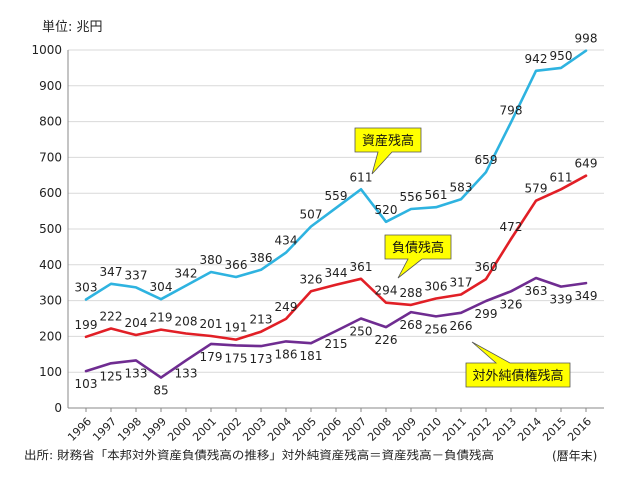 The height and width of the screenshot is (484, 640). What do you see at coordinates (379, 429) in the screenshot?
I see `x-tick-label: 2008` at bounding box center [379, 429].